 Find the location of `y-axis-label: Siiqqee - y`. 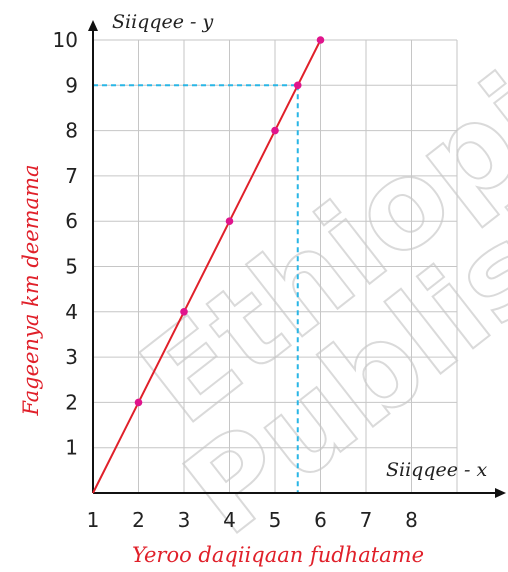

y-axis-label: Siiqqee - y is located at coordinates (162, 22).